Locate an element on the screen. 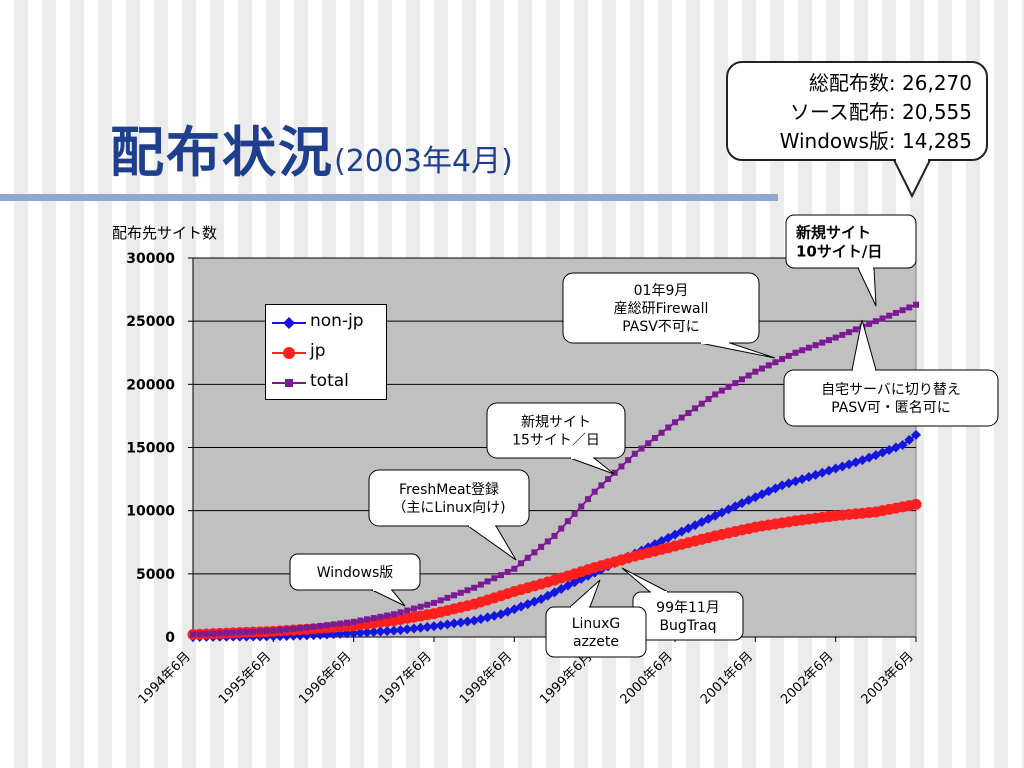  annotation-text: PASV可・匿名可に is located at coordinates (891, 408).